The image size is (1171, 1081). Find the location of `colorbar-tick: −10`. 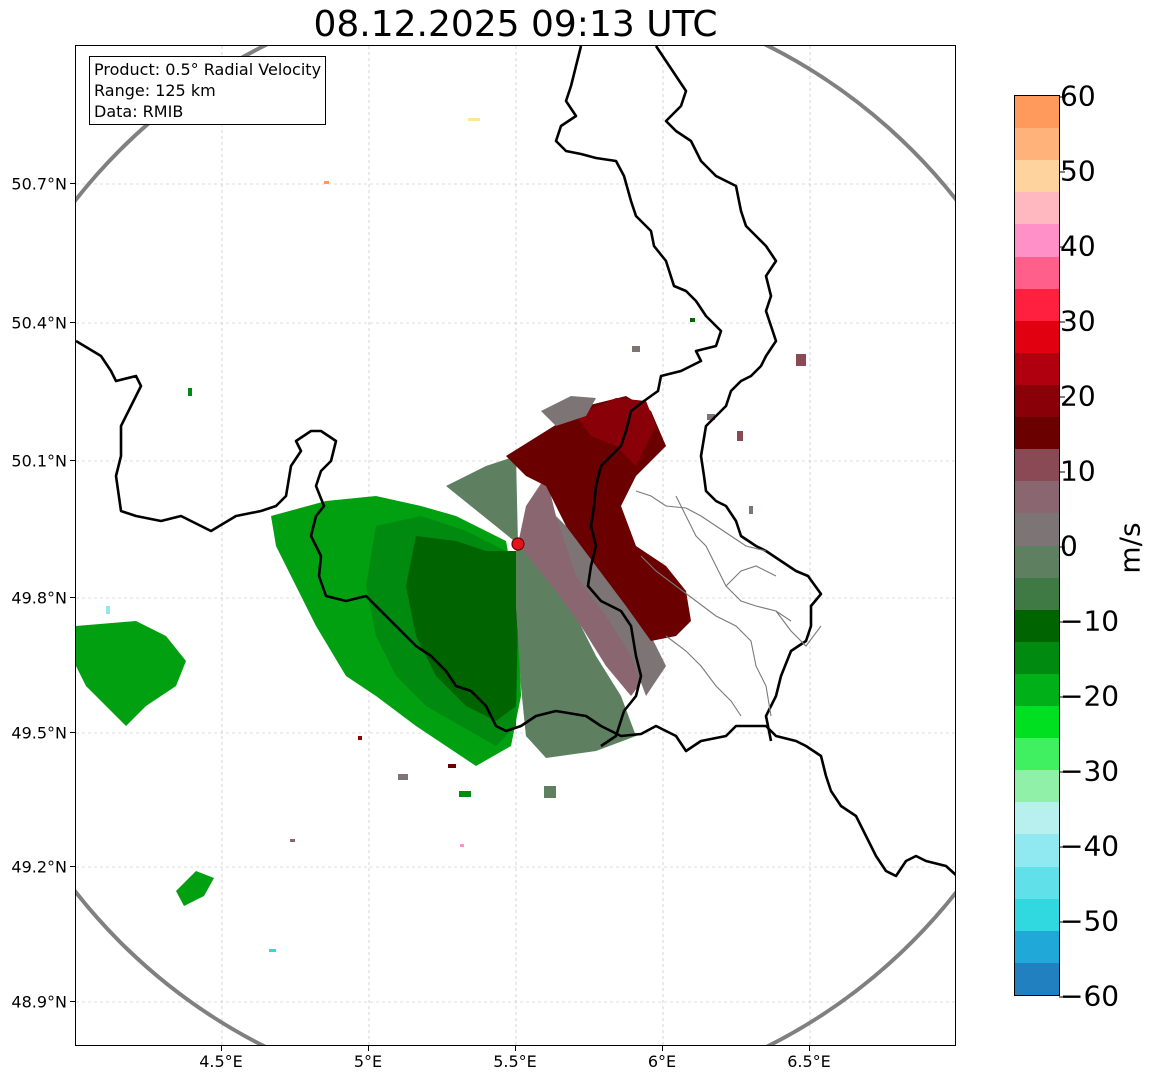

colorbar-tick: −10 is located at coordinates (1089, 621).